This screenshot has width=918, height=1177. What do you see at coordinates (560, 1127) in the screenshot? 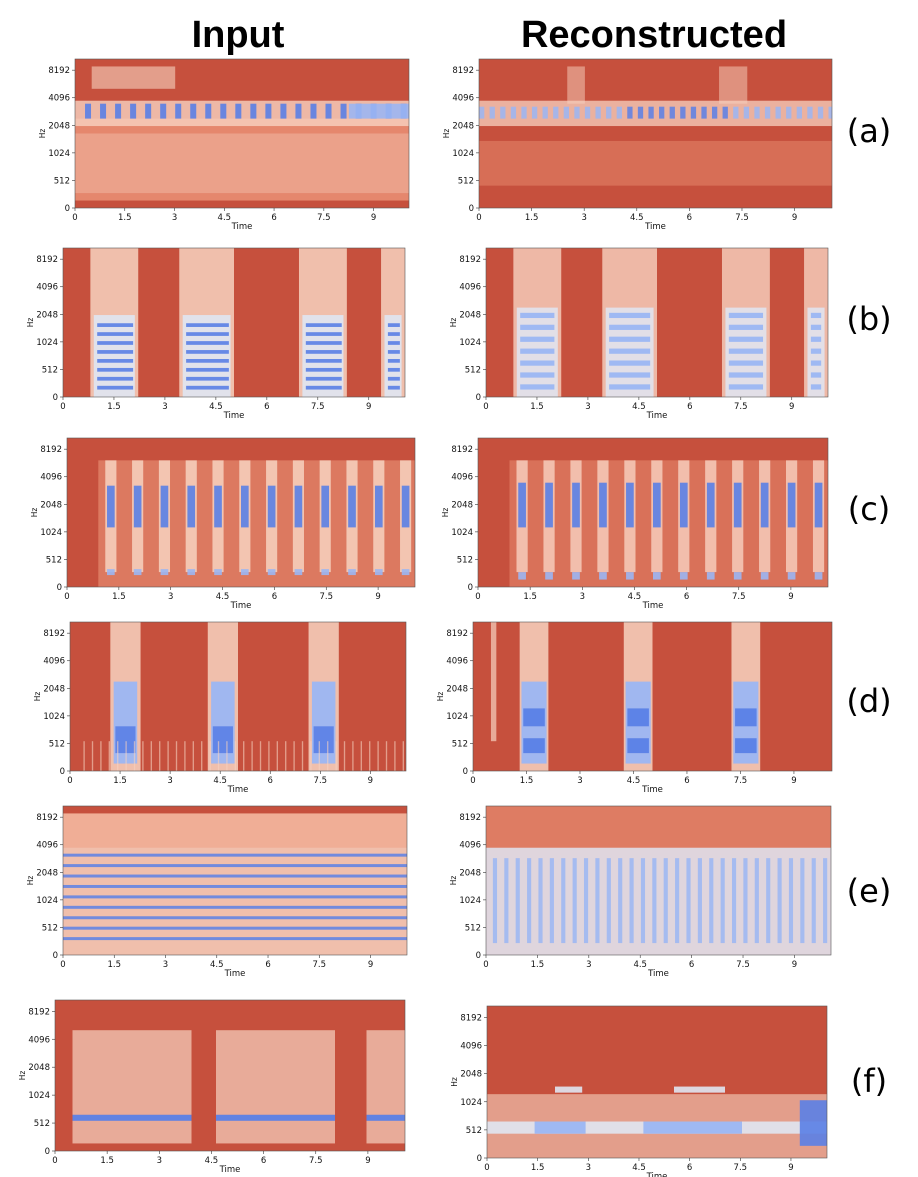
I see `tone-line` at bounding box center [560, 1127].